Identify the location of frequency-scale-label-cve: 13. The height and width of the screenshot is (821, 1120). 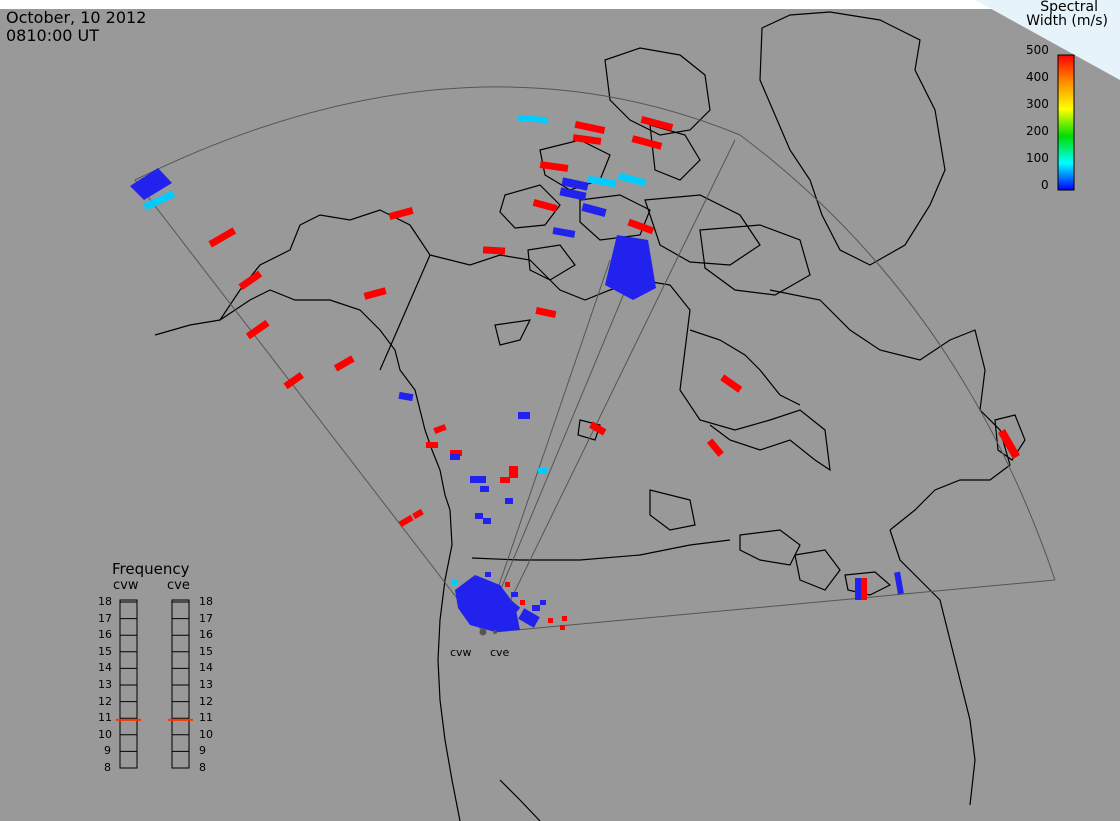
(206, 684).